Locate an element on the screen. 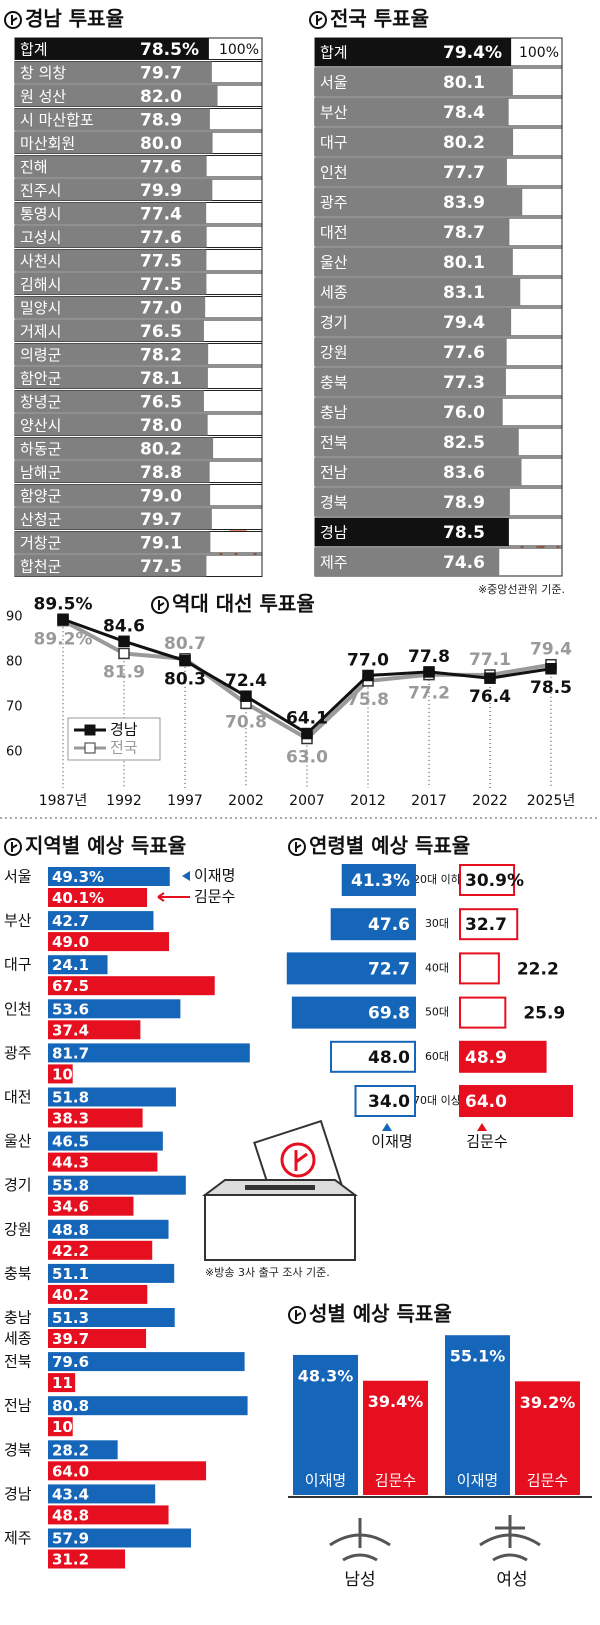  value-label: 42.7 is located at coordinates (70, 921).